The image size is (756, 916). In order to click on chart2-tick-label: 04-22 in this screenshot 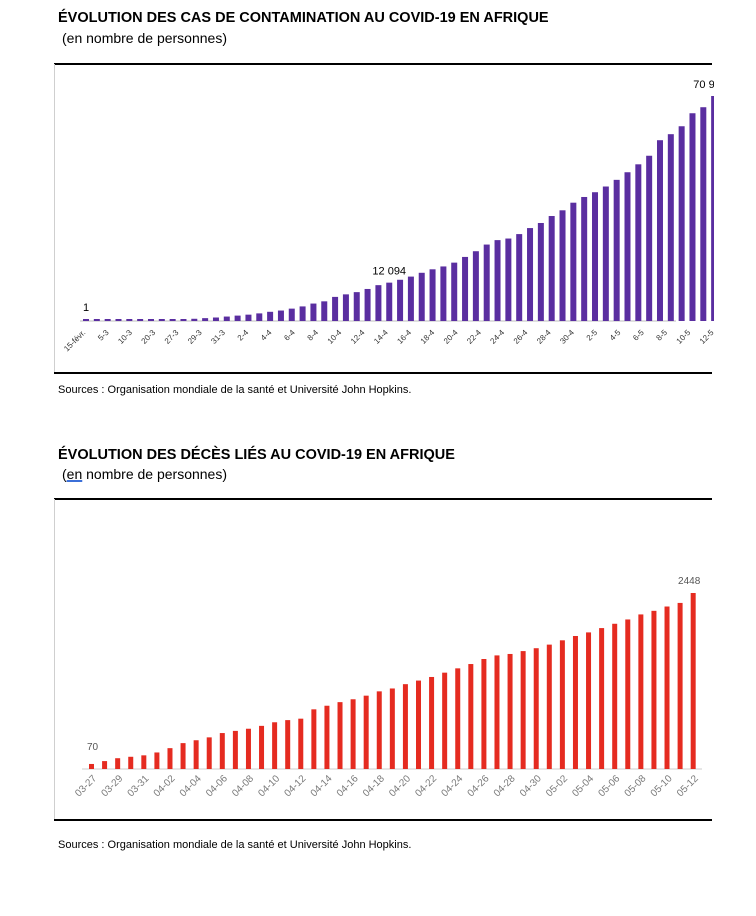, I will do `click(426, 786)`.